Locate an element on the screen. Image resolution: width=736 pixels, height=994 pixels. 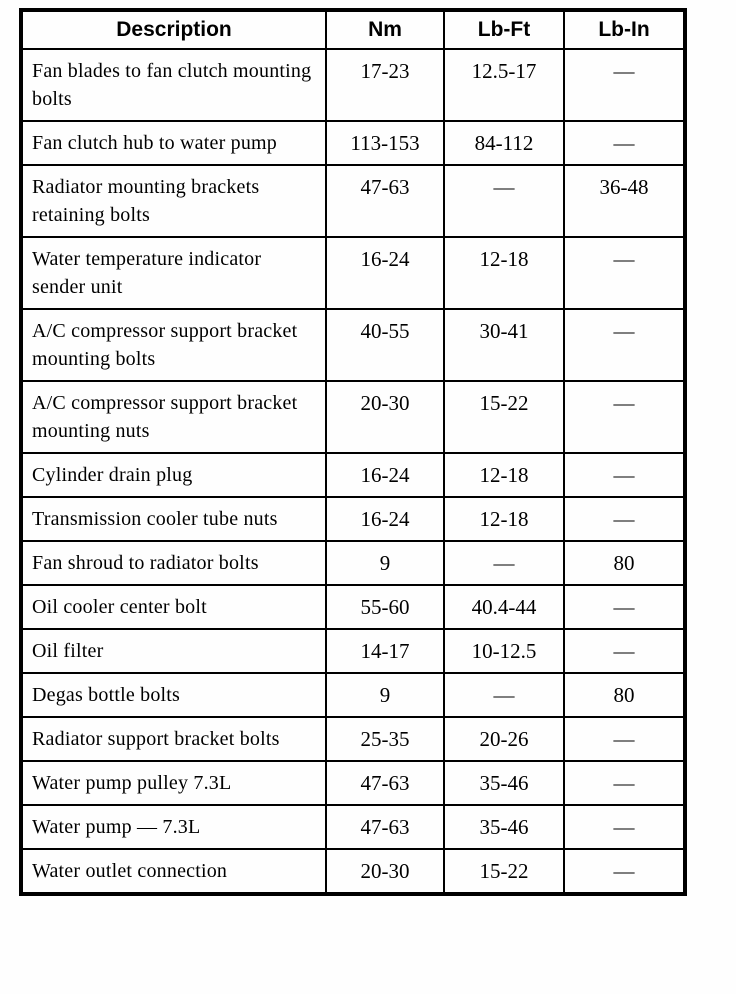
description-cell: Water outlet connection is located at coordinates (173, 871).